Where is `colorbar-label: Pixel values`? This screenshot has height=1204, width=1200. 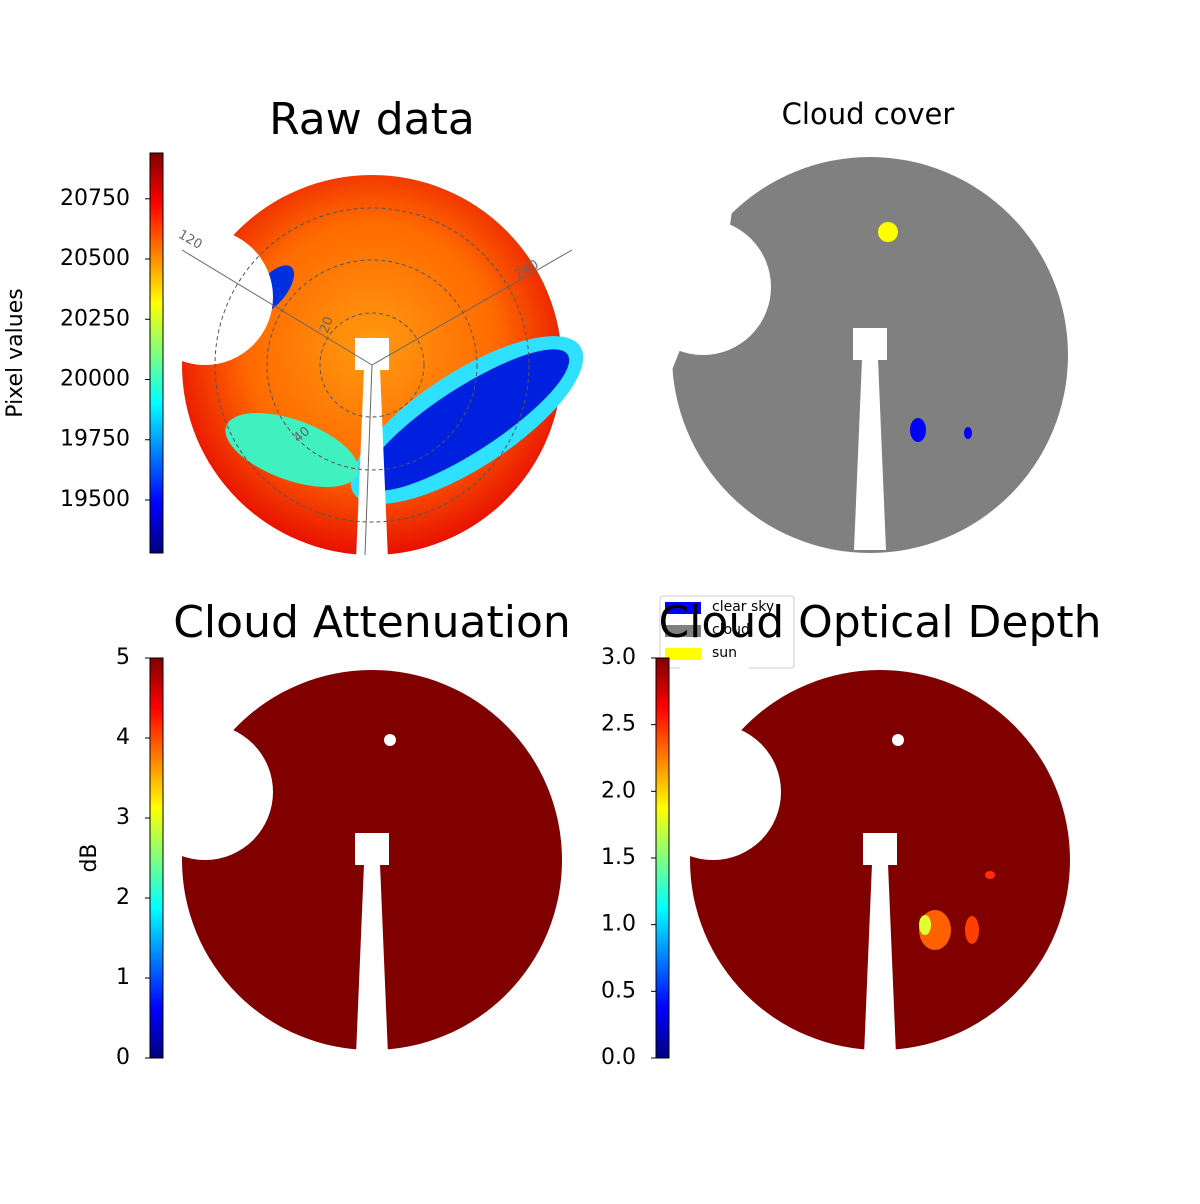
colorbar-label: Pixel values is located at coordinates (15, 352).